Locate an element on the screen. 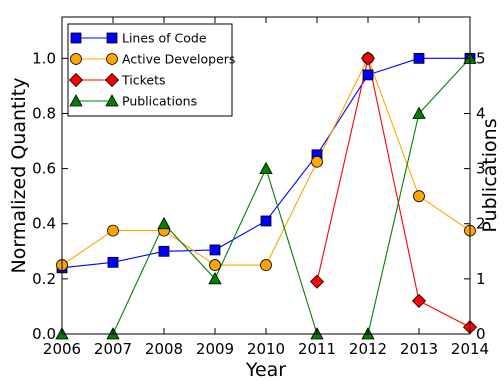  y2-axis-label: Publications is located at coordinates (490, 175).